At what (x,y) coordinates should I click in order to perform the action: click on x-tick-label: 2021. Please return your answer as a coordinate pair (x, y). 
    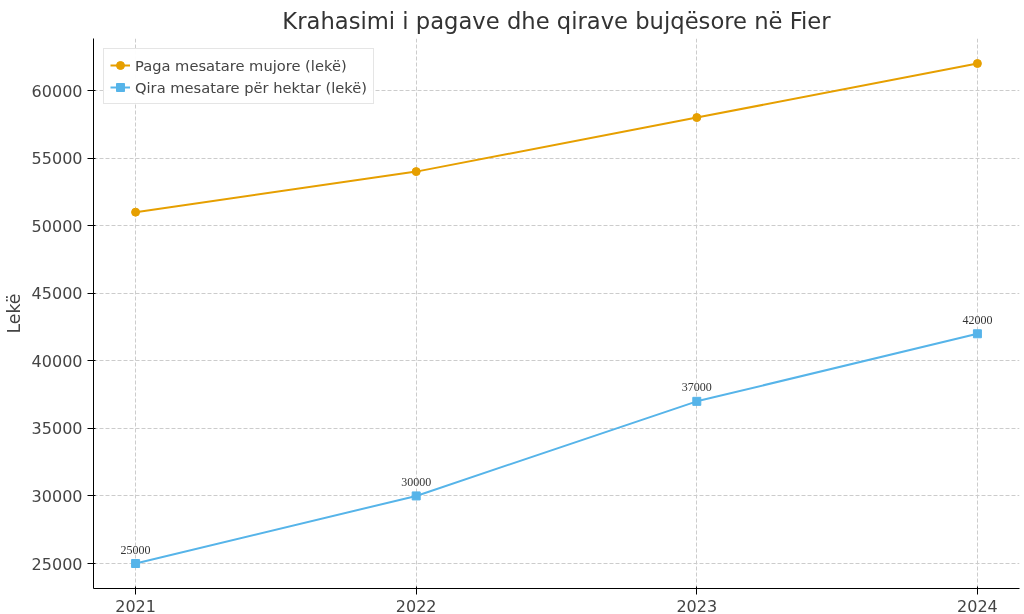
    Looking at the image, I should click on (135, 605).